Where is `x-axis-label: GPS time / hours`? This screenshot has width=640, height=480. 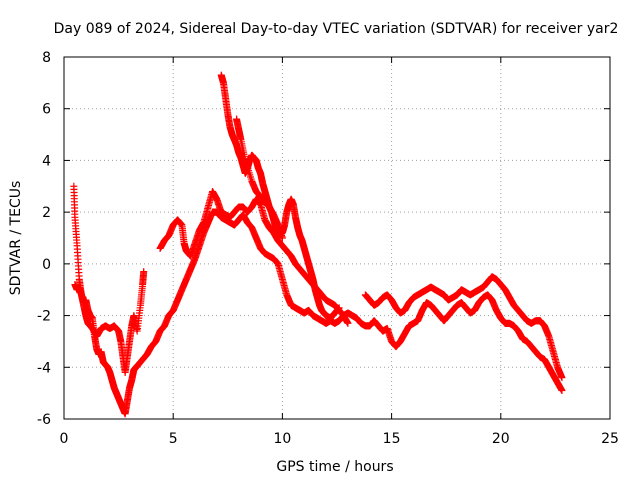
x-axis-label: GPS time / hours is located at coordinates (334, 467).